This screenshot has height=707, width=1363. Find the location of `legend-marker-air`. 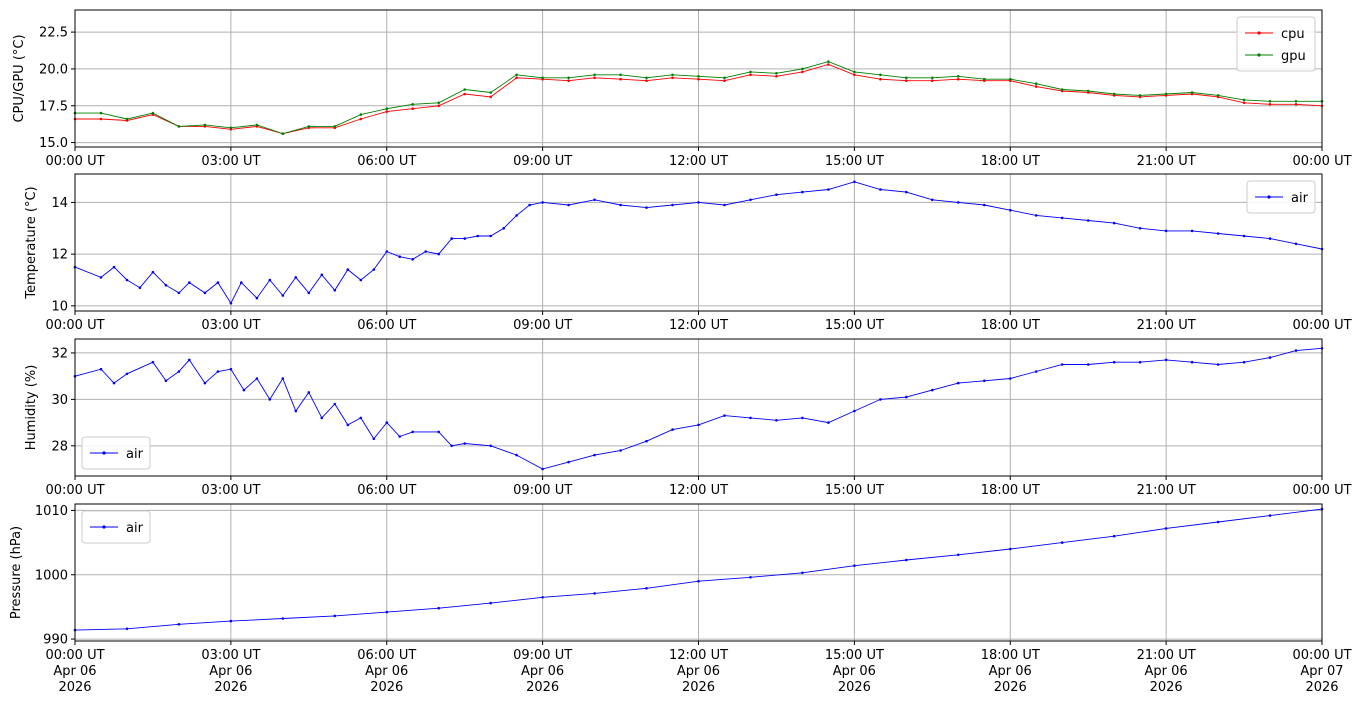

legend-marker-air is located at coordinates (104, 453).